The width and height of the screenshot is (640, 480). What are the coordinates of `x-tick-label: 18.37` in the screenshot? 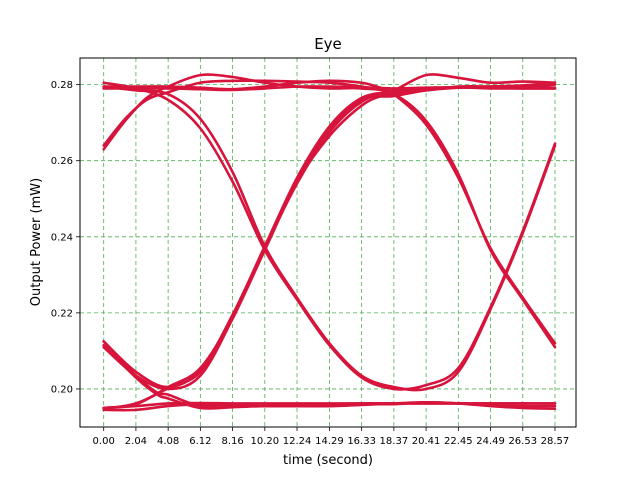 It's located at (394, 441).